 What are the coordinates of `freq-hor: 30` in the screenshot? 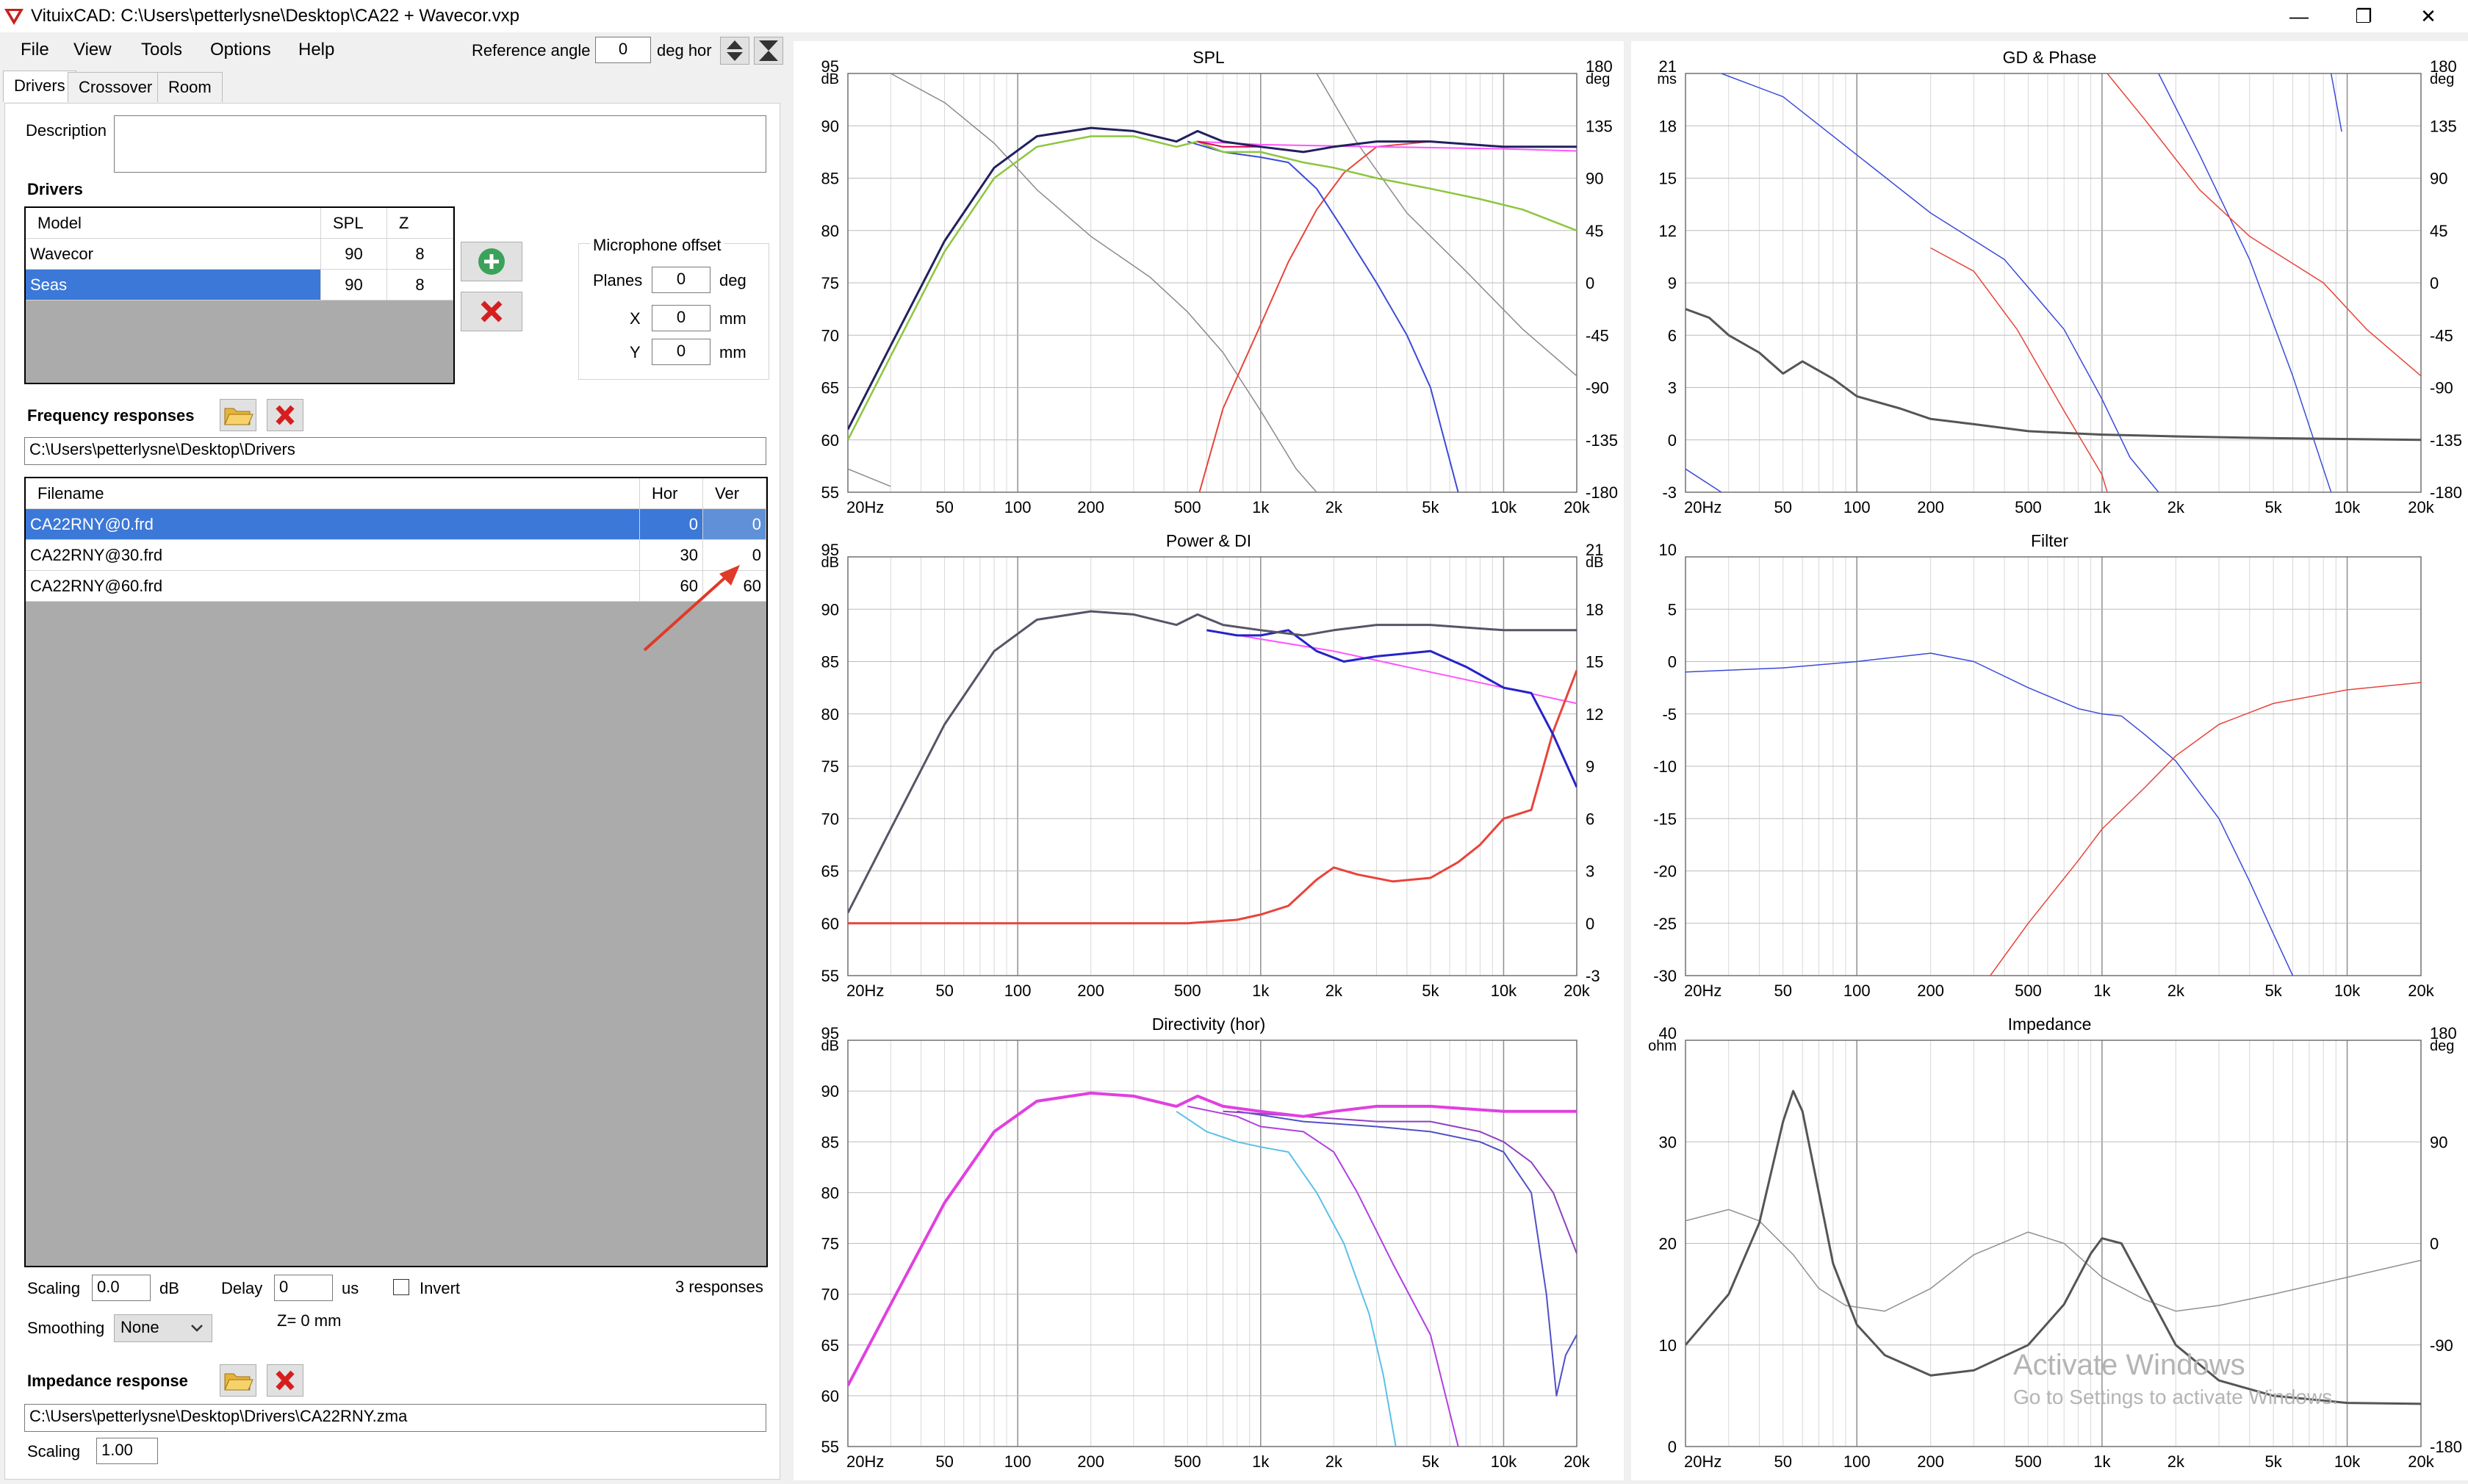 It's located at (671, 555).